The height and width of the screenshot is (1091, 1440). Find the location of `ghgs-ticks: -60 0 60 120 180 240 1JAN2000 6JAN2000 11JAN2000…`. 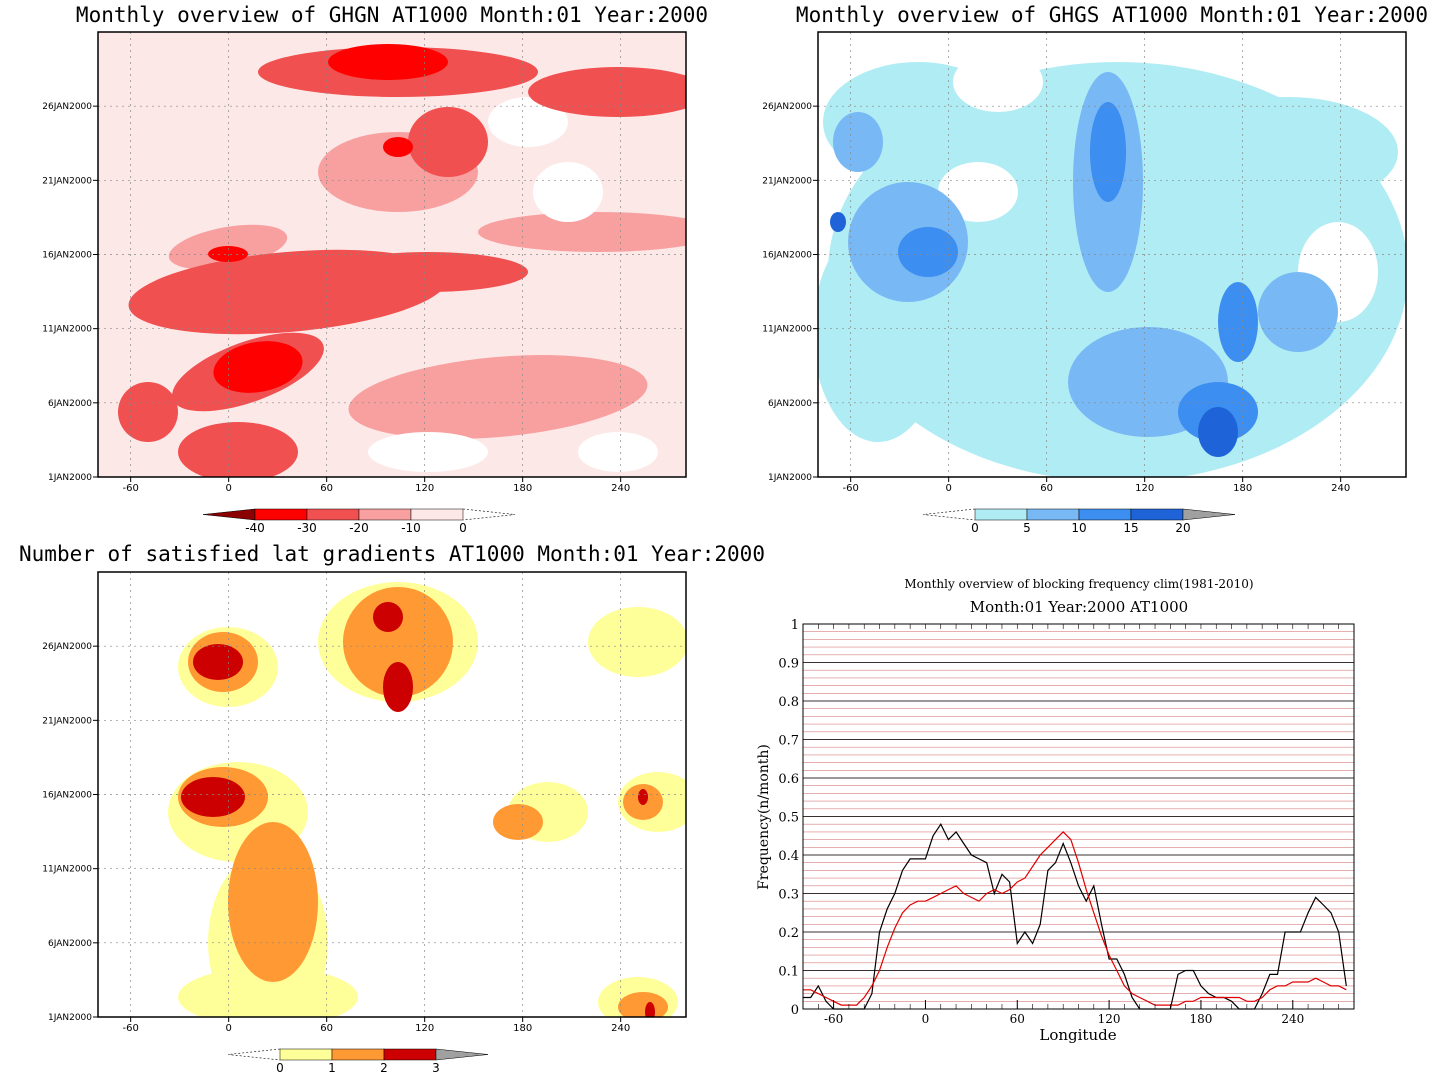

ghgs-ticks: -60 0 60 120 180 240 1JAN2000 6JAN2000 11JAN2000… is located at coordinates (1056, 298).